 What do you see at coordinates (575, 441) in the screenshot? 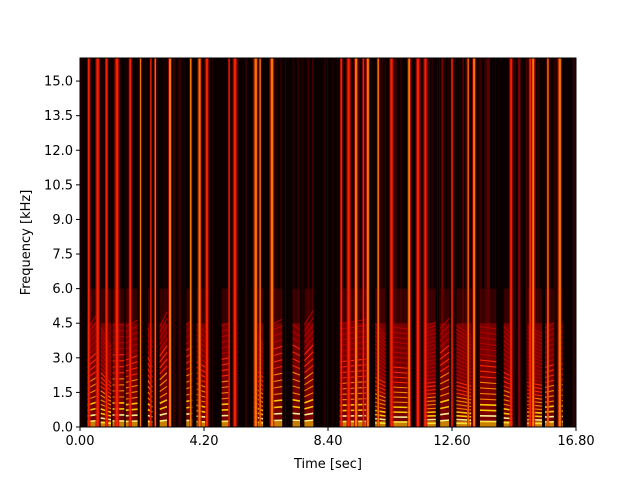
I see `x-tick-label: 16.80` at bounding box center [575, 441].